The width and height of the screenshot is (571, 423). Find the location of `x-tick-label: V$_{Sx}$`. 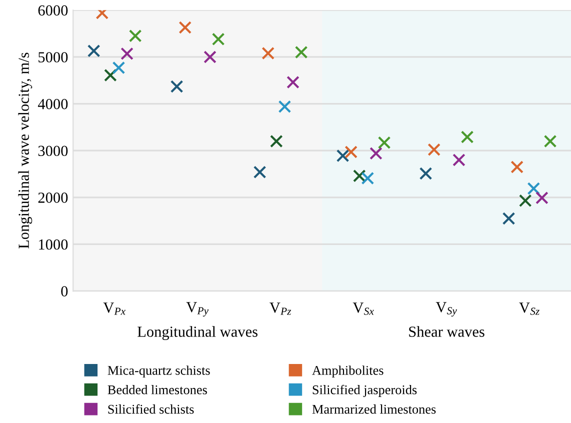

x-tick-label: V$_{Sx}$ is located at coordinates (363, 308).